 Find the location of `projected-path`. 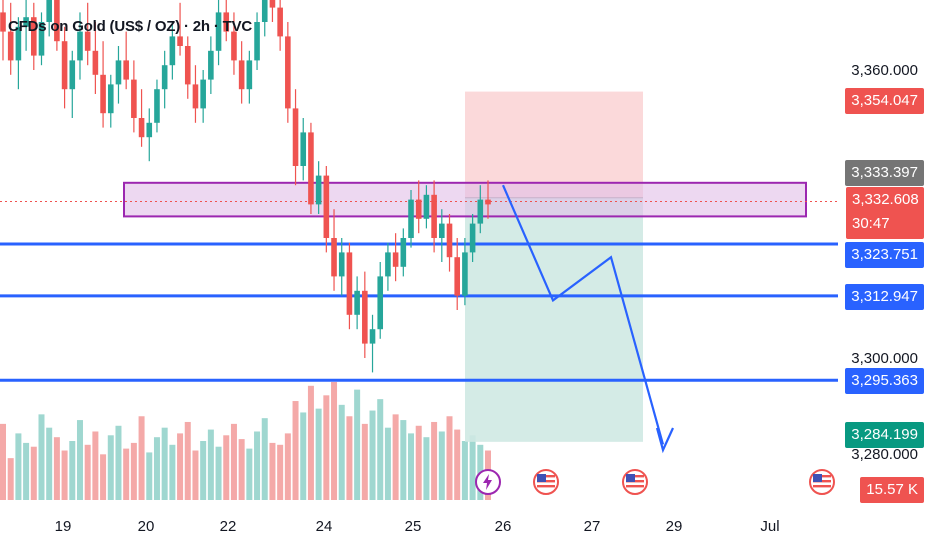

projected-path is located at coordinates (588, 319).